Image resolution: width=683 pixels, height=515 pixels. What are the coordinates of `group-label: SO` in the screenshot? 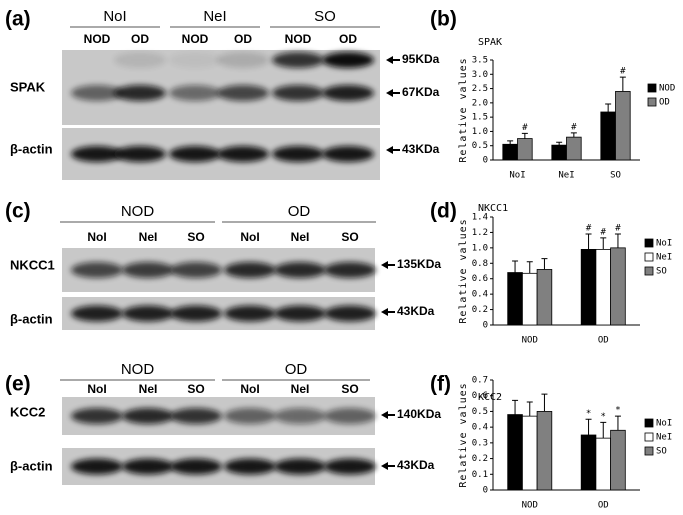 It's located at (325, 16).